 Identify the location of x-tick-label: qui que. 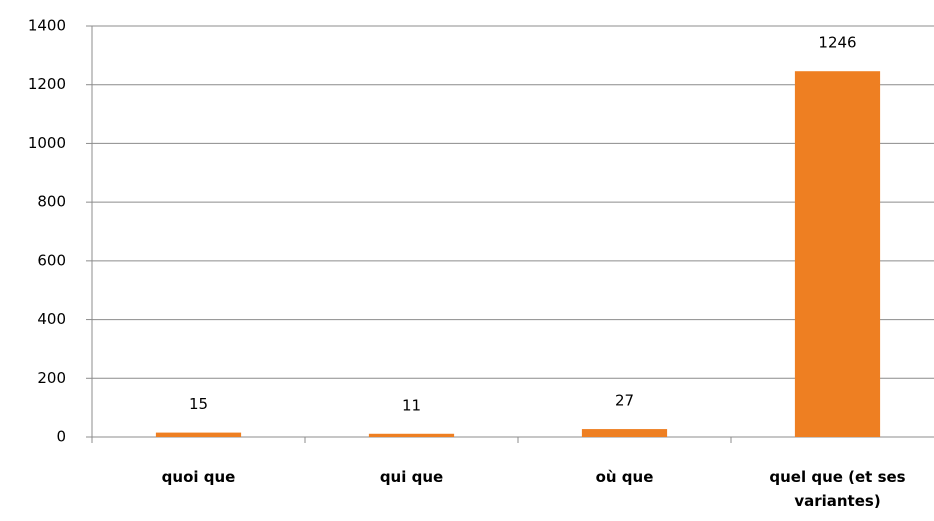
(411, 477).